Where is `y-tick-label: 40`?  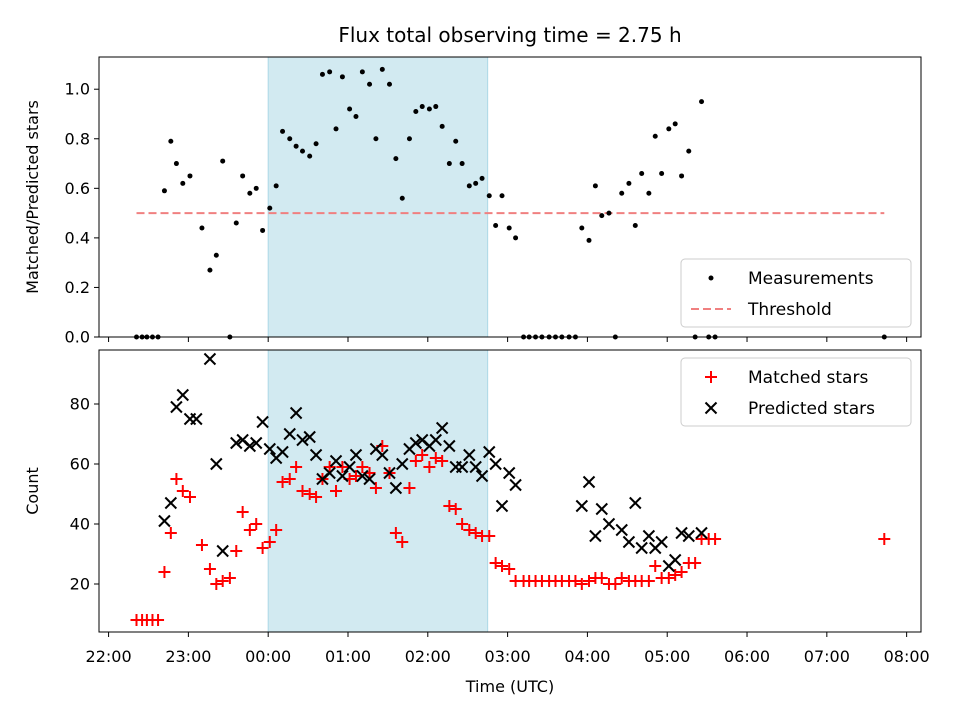 y-tick-label: 40 is located at coordinates (80, 524).